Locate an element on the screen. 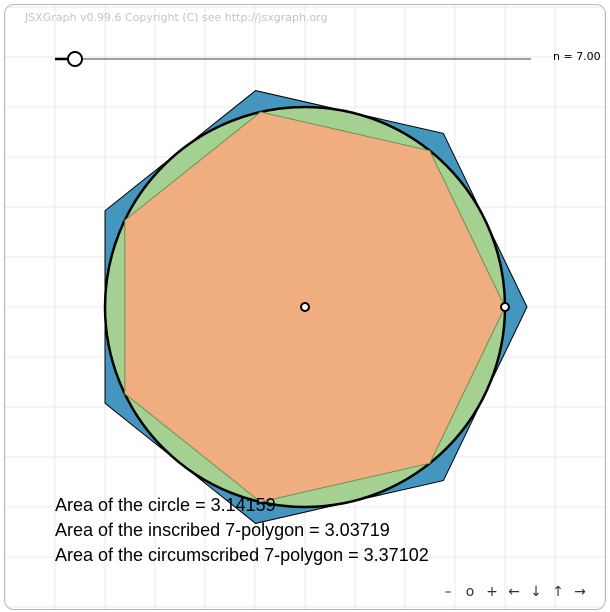 The width and height of the screenshot is (610, 612). pan-down-button: ↓ is located at coordinates (536, 592).